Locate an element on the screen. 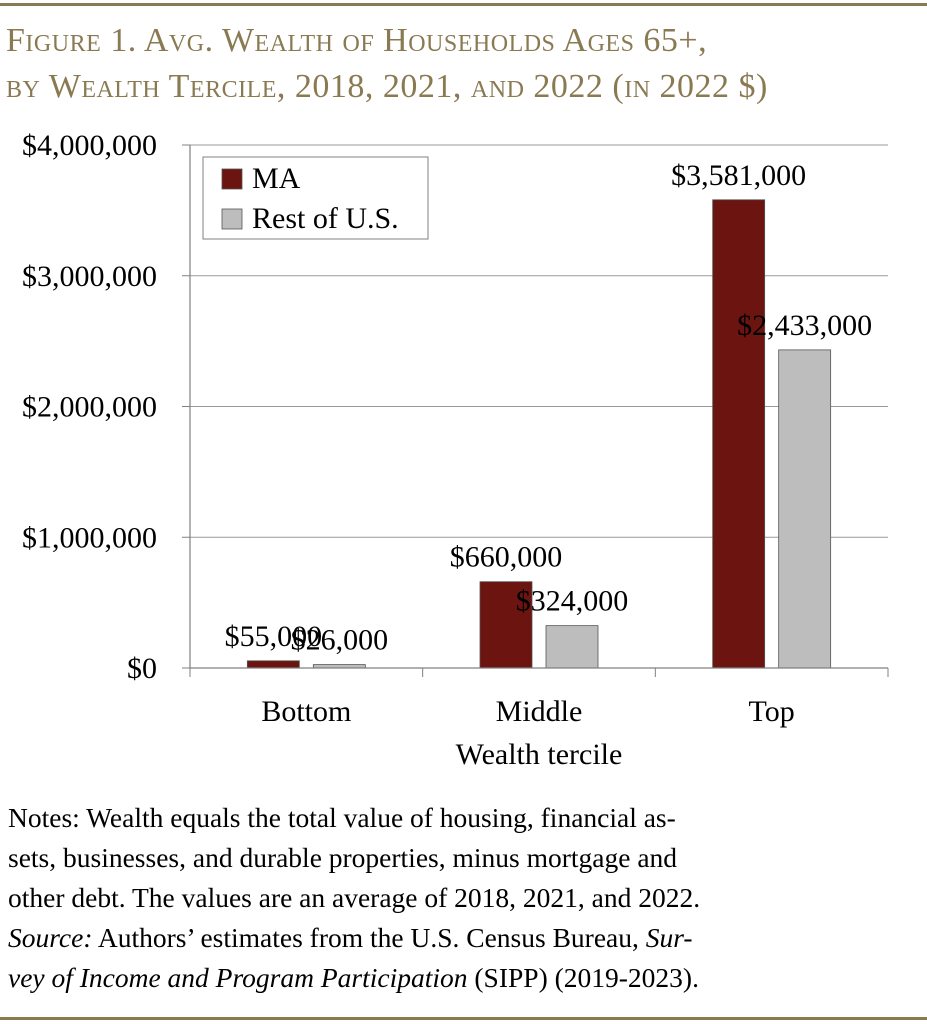 The height and width of the screenshot is (1024, 927). bar-rest-of-u-s-middle is located at coordinates (572, 647).